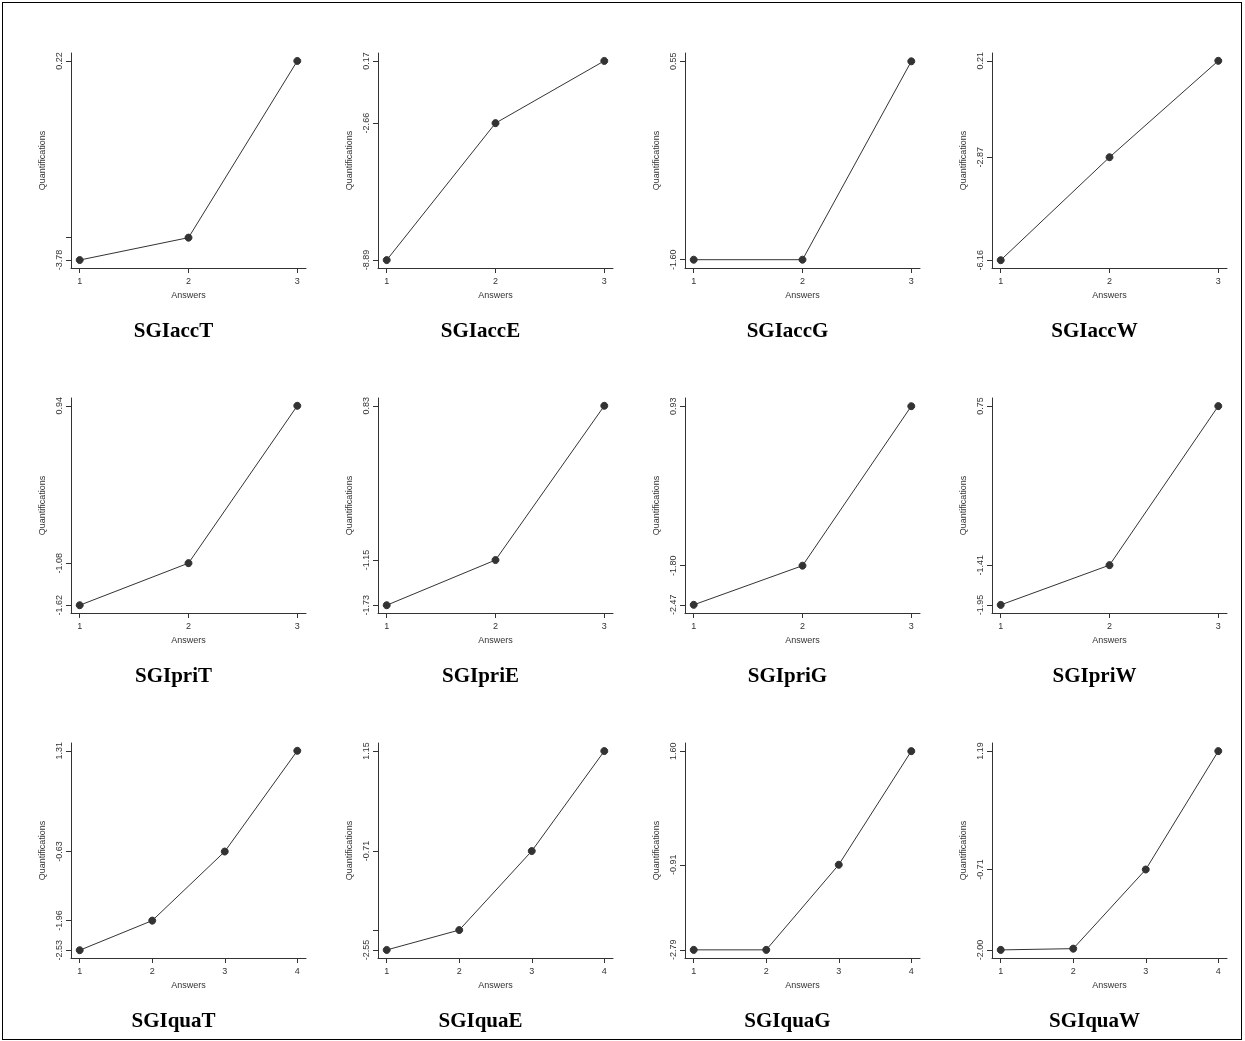 The image size is (1245, 1041). What do you see at coordinates (672, 605) in the screenshot?
I see `y-tick-label: -2.47` at bounding box center [672, 605].